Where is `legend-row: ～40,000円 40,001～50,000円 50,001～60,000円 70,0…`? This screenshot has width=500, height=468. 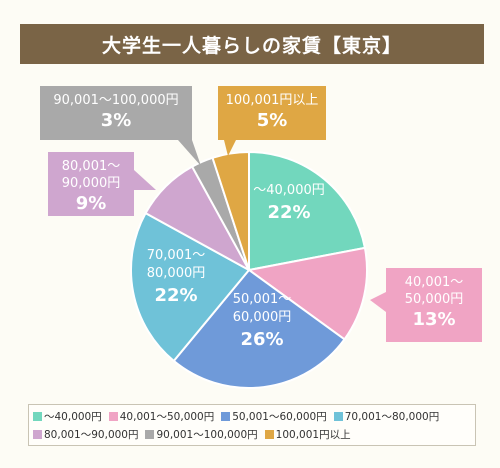 legend-row: ～40,000円 40,001～50,000円 50,001～60,000円 70,0… is located at coordinates (239, 416).